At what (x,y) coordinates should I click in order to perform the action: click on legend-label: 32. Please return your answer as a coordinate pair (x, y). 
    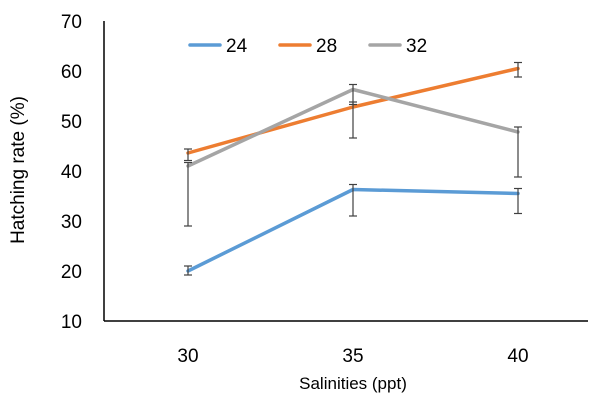
    Looking at the image, I should click on (416, 46).